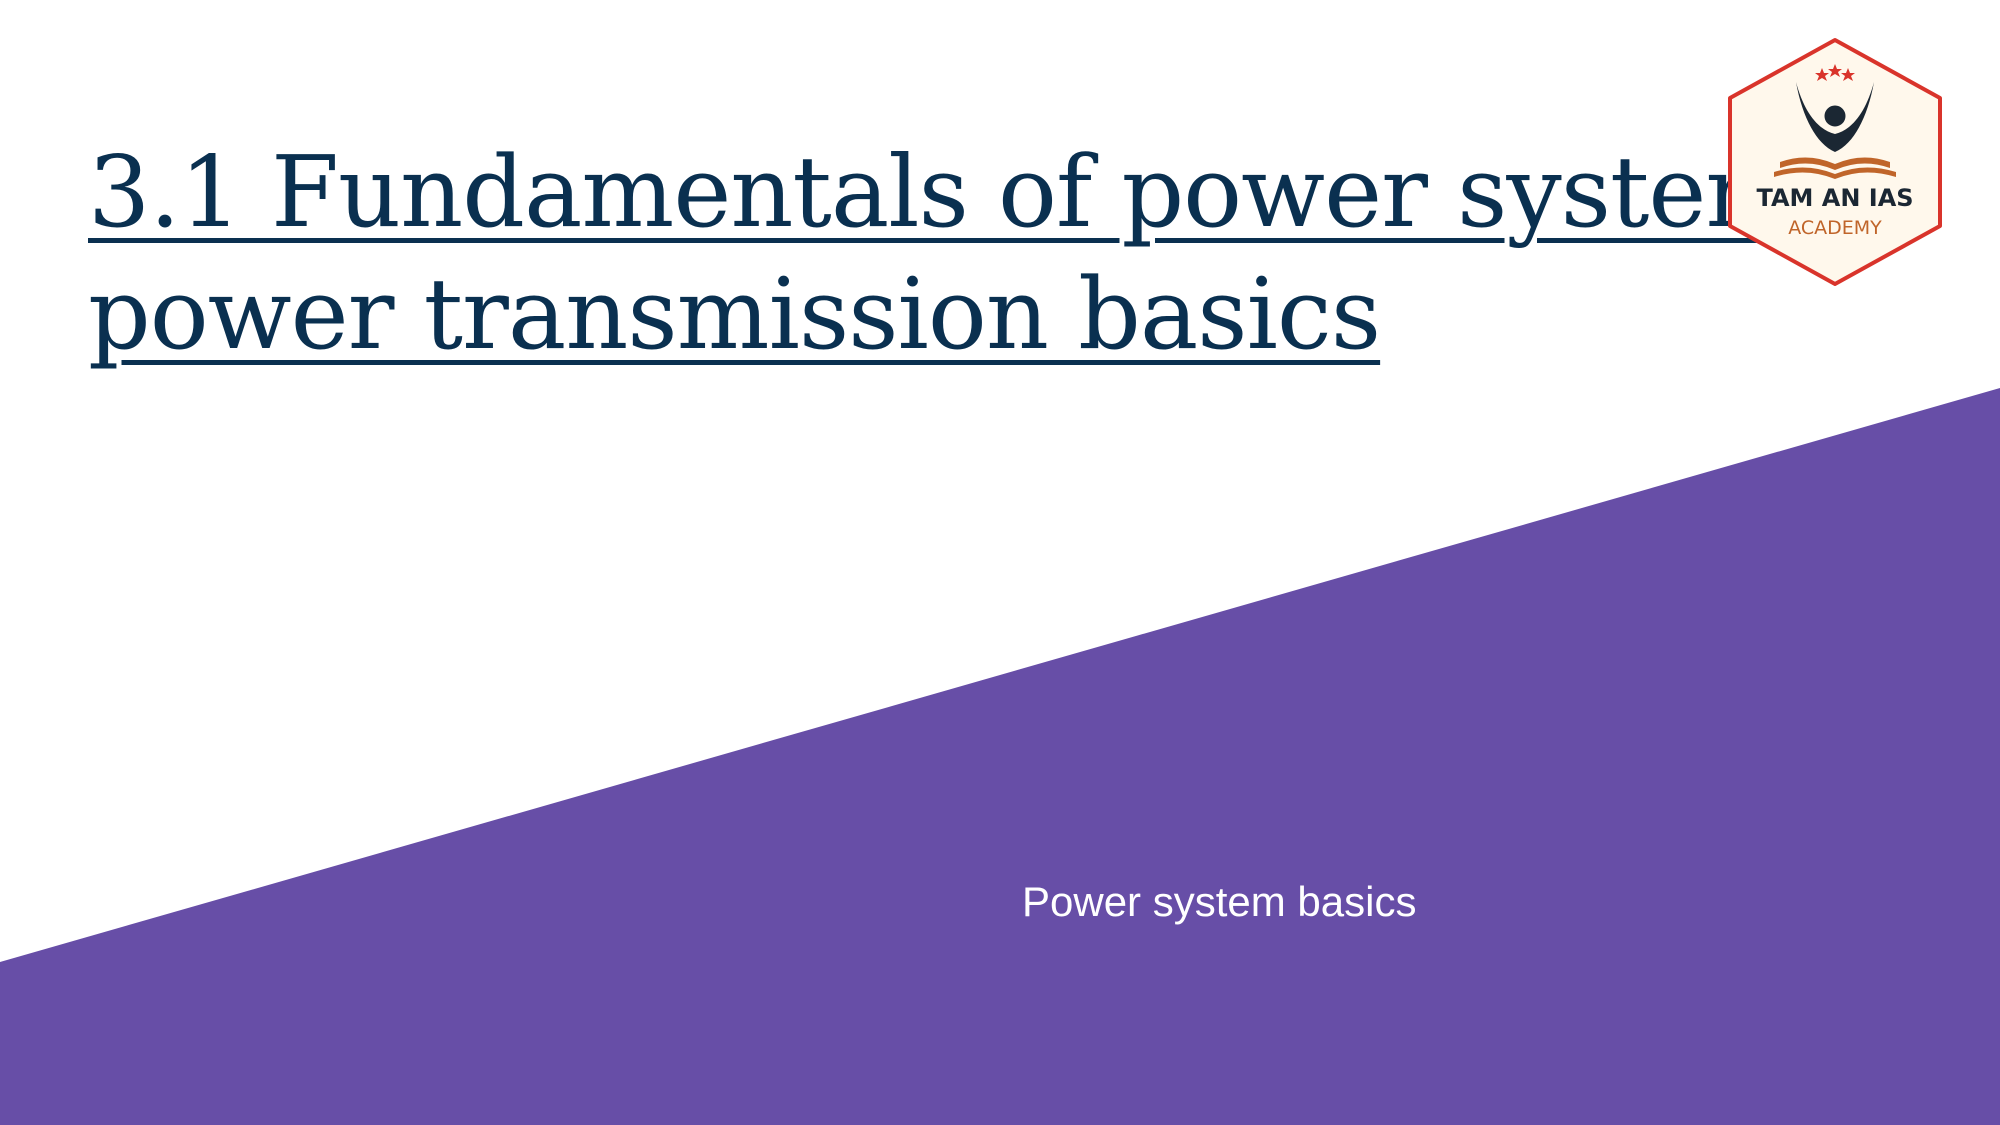  Describe the element at coordinates (1835, 130) in the screenshot. I see `academy-emblem-icon` at that location.